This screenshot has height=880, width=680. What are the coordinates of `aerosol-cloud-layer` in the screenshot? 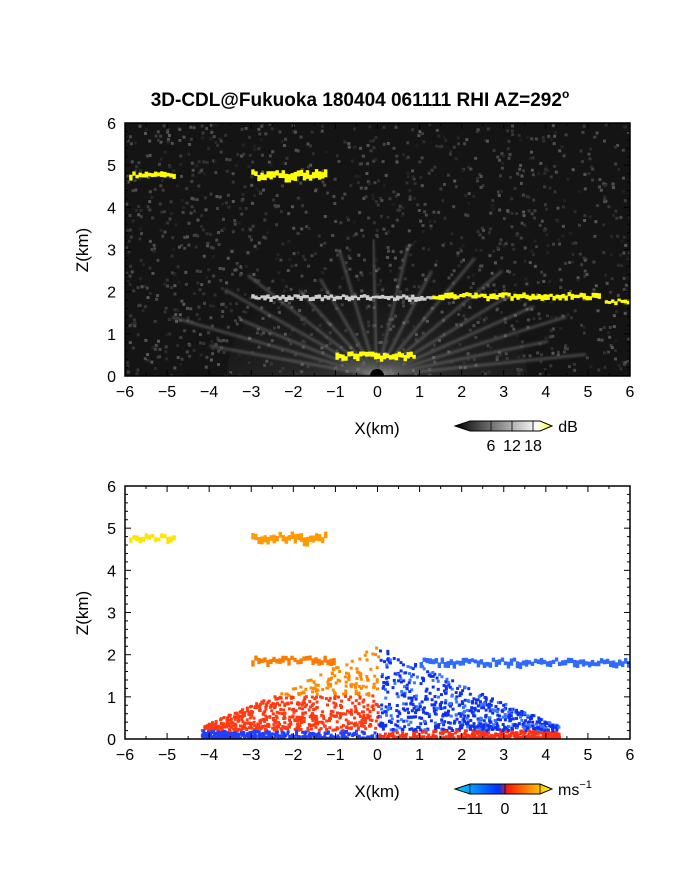 It's located at (289, 539).